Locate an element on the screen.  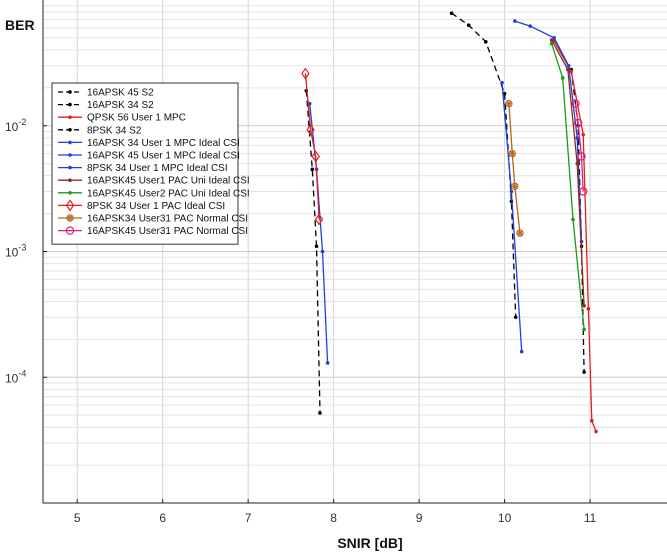
x-tick-label: 9 is located at coordinates (419, 518).